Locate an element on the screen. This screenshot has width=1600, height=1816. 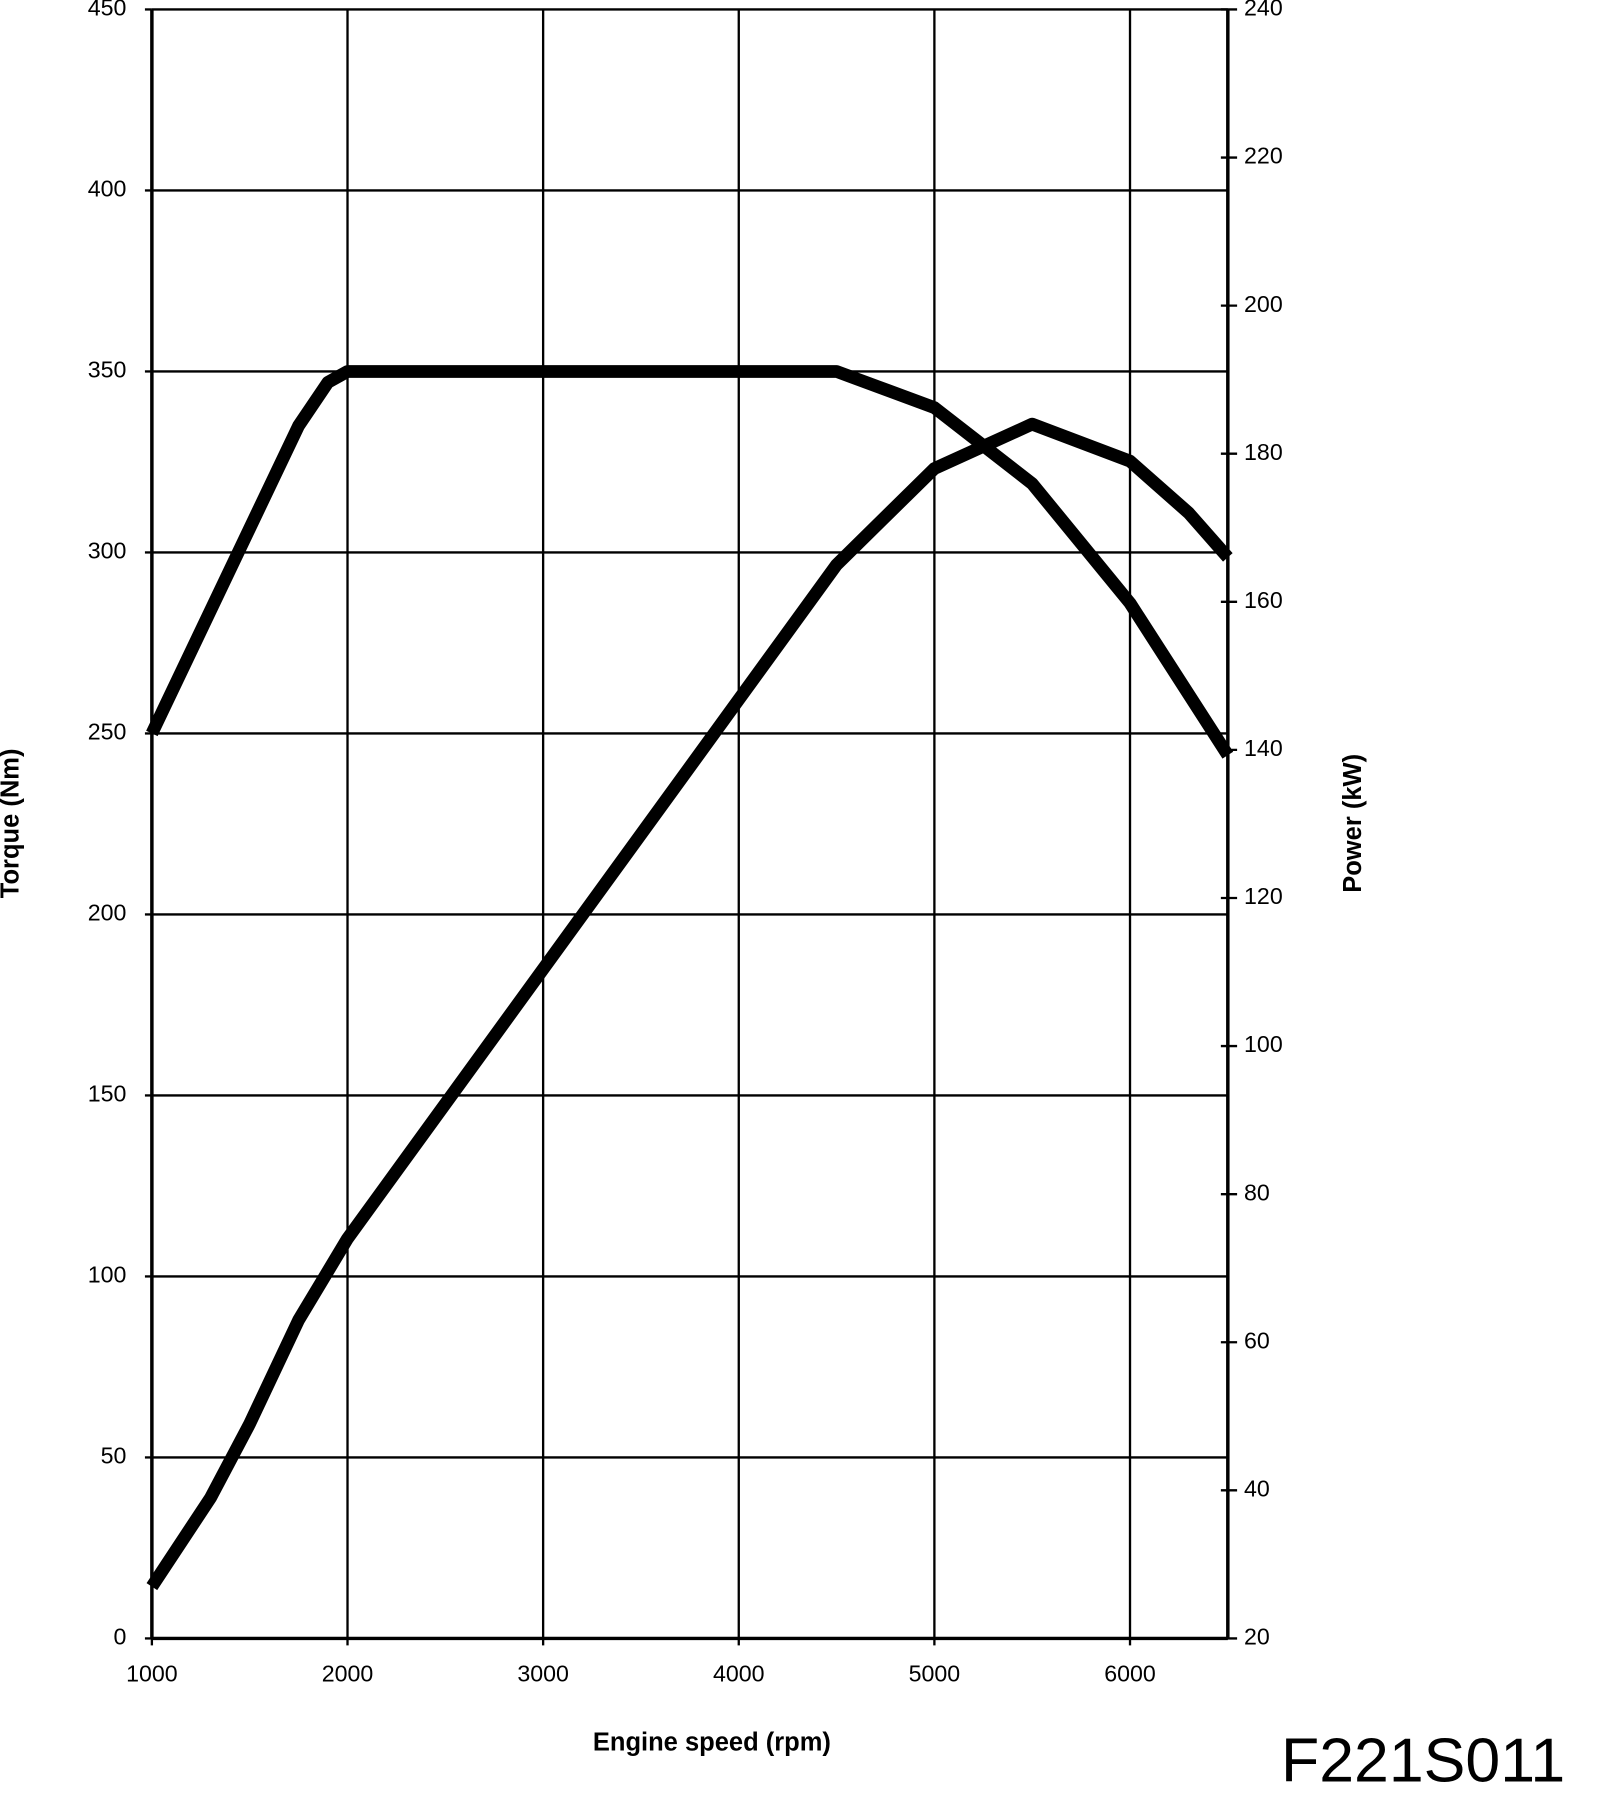
y2-tick-label: 60 is located at coordinates (1257, 1340).